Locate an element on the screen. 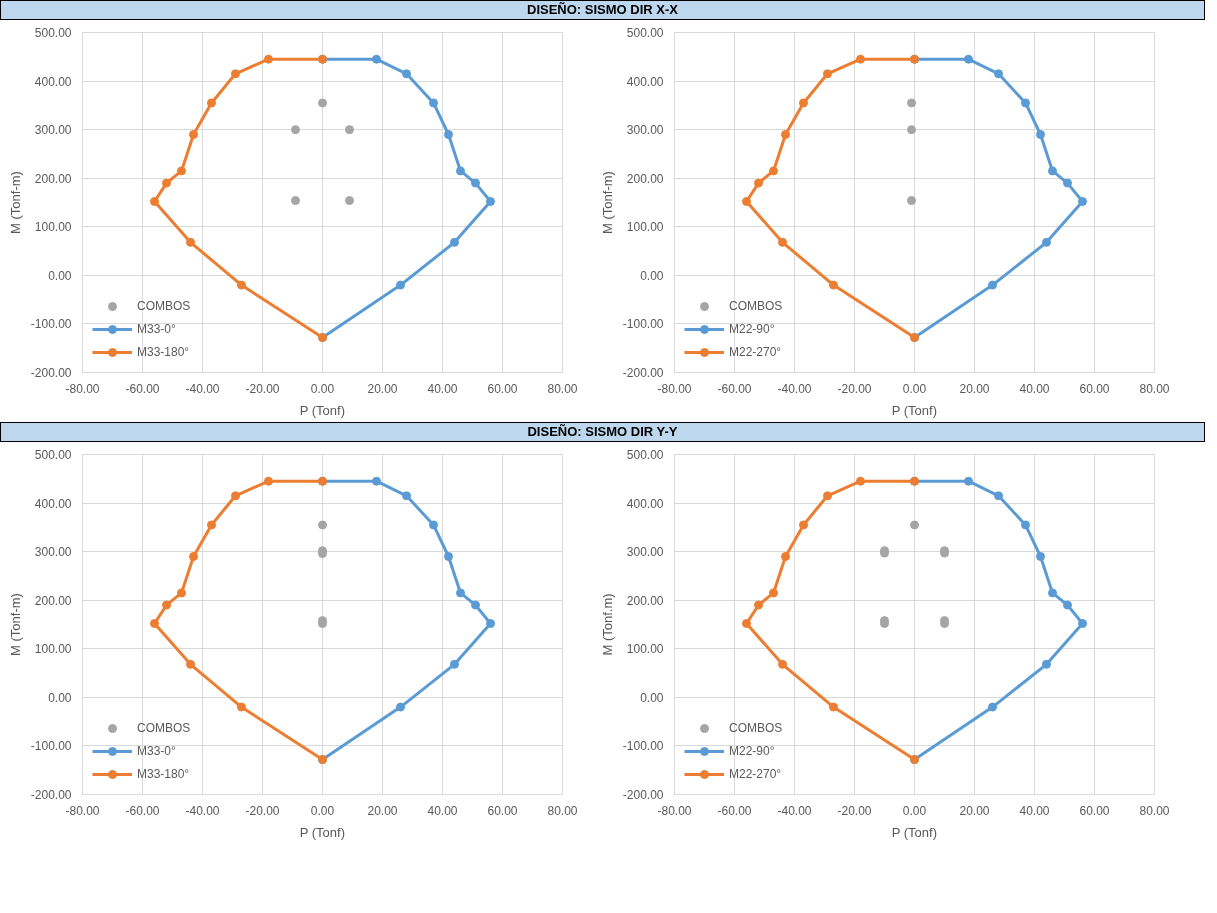 This screenshot has width=1217, height=913. x-tick-label: 60.00 is located at coordinates (1094, 388).